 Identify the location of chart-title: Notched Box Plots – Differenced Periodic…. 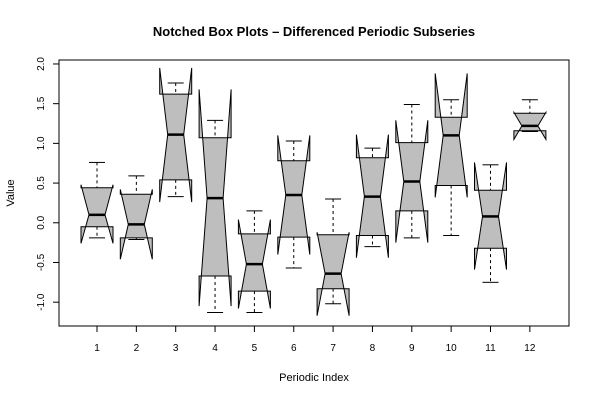
(314, 31).